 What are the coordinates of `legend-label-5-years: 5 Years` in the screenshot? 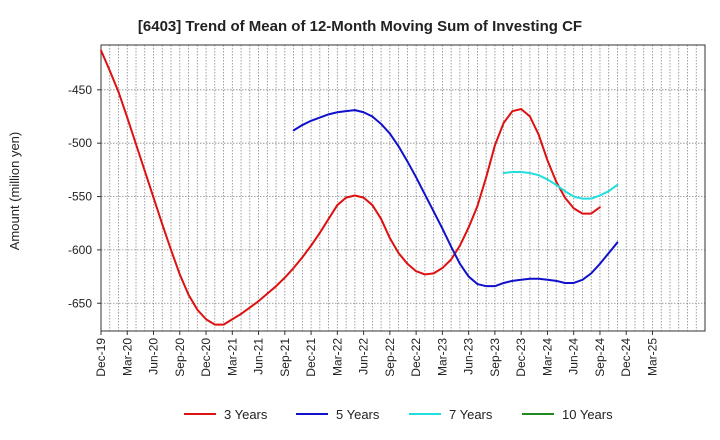 It's located at (358, 414).